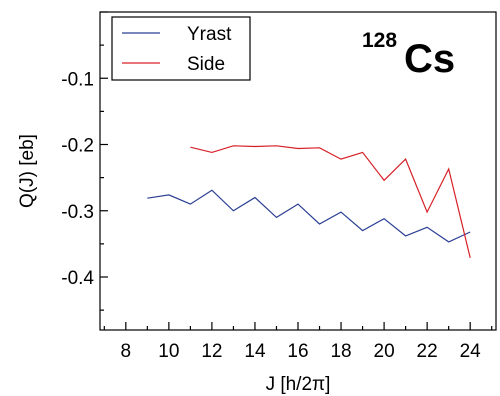 The image size is (500, 396). What do you see at coordinates (168, 351) in the screenshot?
I see `x-tick-label: 10` at bounding box center [168, 351].